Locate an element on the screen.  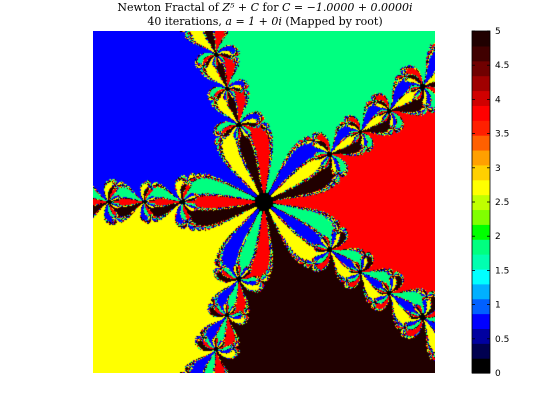
colorbar-tick-label: 4.5 is located at coordinates (502, 66).